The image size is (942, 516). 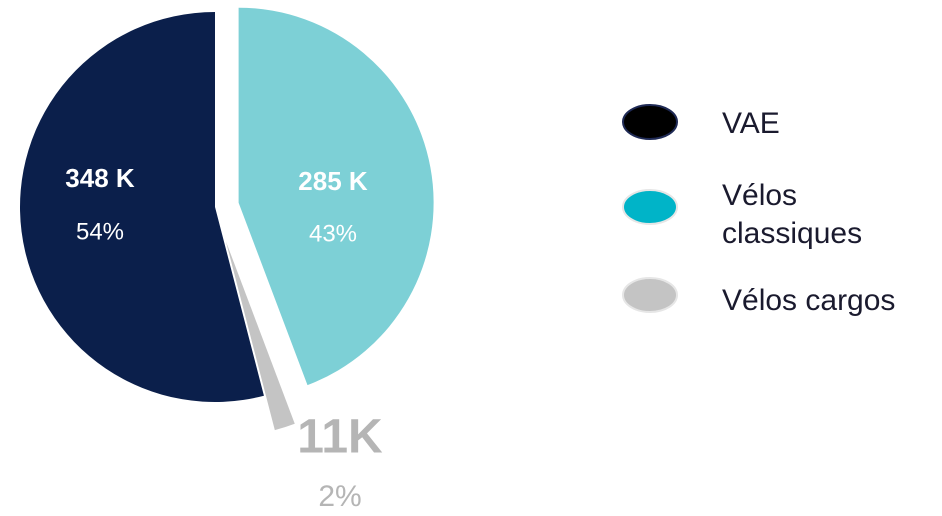 I want to click on share-label: 54%, so click(x=100, y=231).